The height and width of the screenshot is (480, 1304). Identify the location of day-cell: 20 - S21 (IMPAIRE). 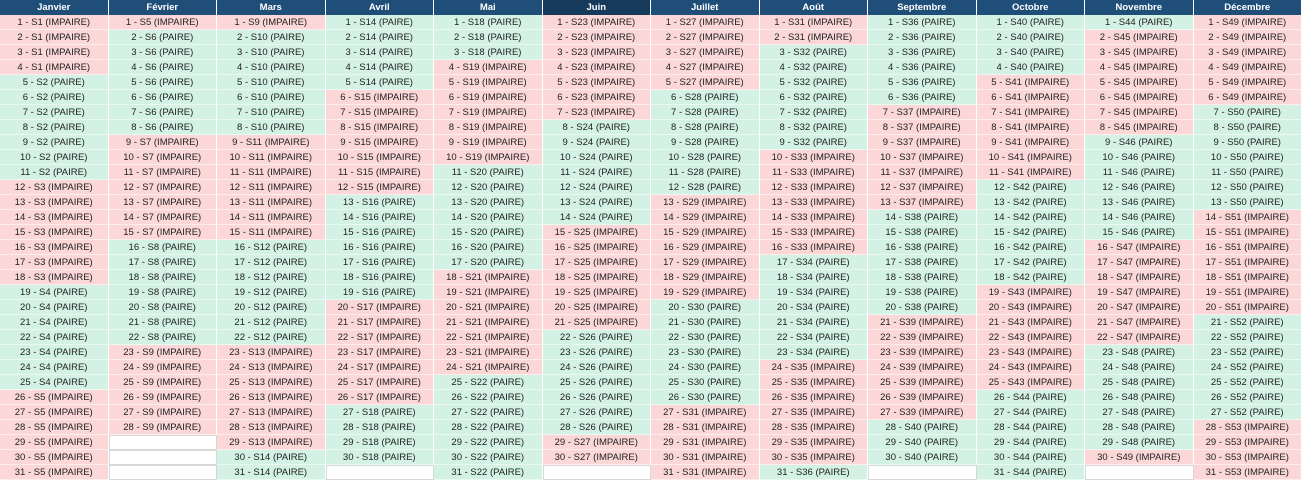
(488, 307).